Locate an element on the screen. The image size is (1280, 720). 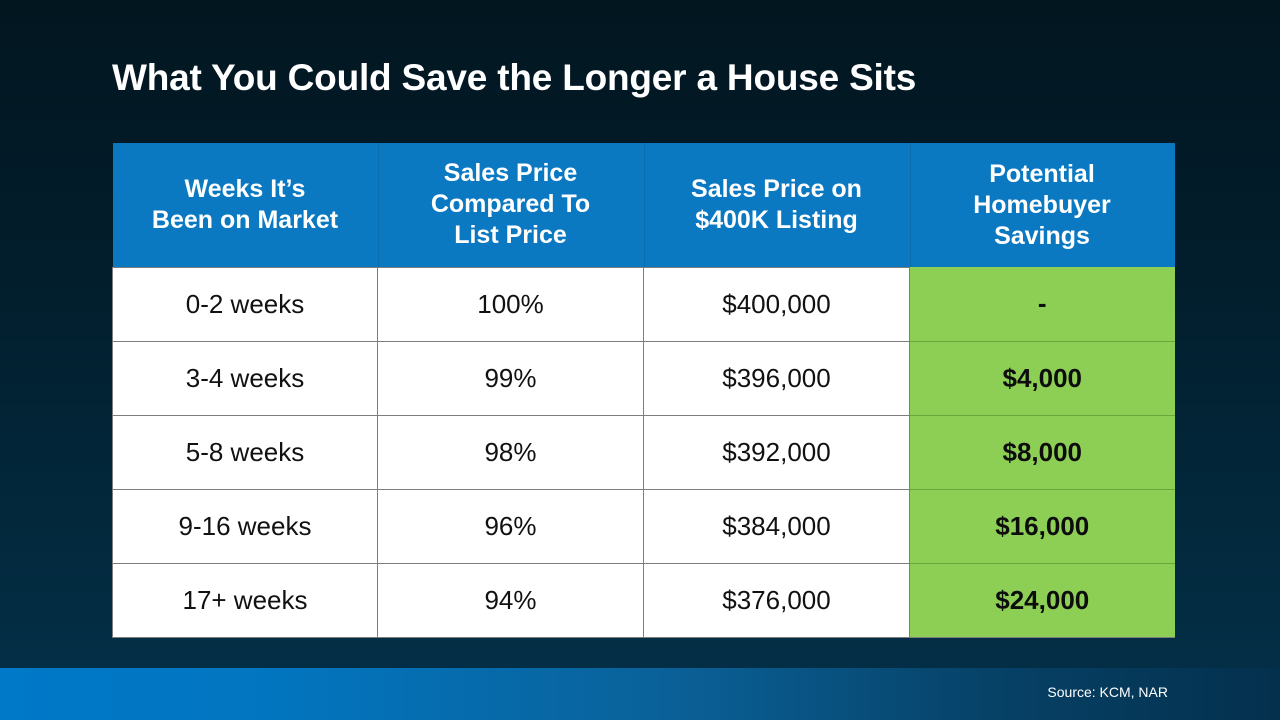
column-header-potential-savings: Potential Homebuyer Savings is located at coordinates (1042, 205).